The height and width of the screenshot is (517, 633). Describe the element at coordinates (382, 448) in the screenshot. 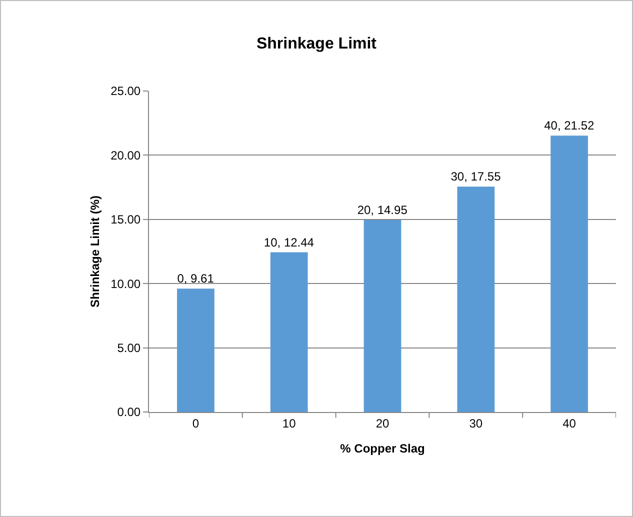

I see `x-axis-title: % Copper Slag` at that location.